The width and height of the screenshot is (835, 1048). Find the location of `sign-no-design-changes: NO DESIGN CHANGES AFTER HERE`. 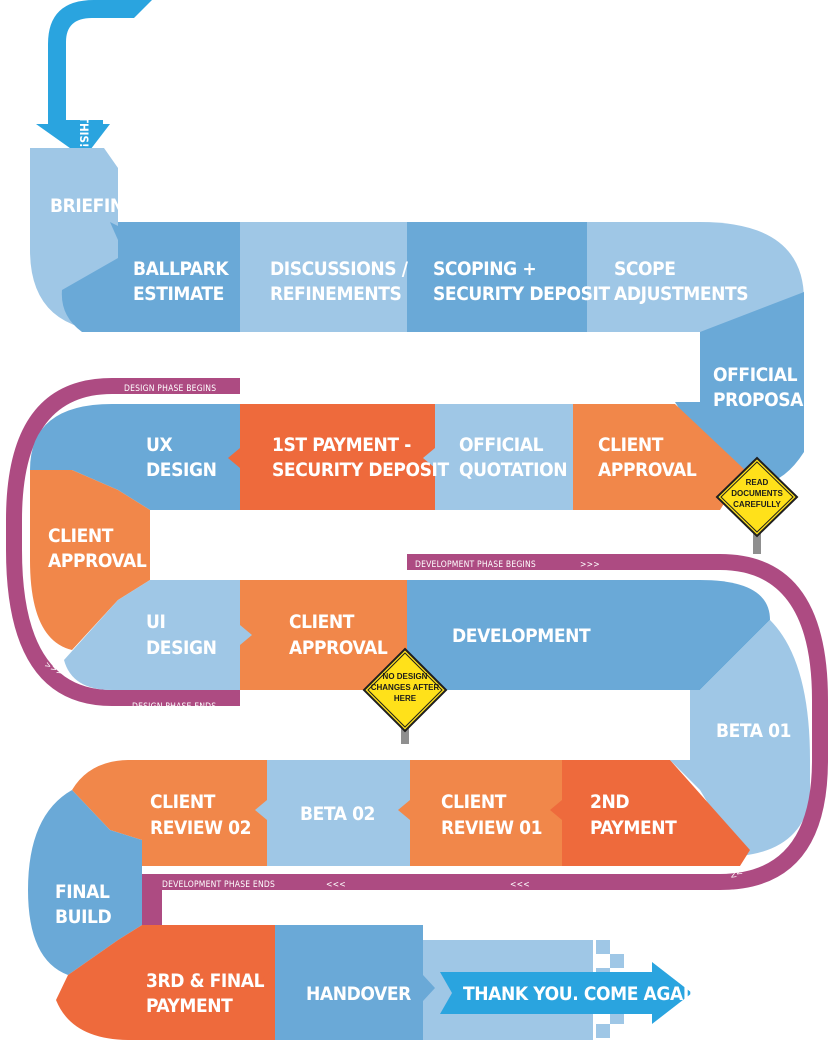

sign-no-design-changes: NO DESIGN CHANGES AFTER HERE is located at coordinates (405, 695).